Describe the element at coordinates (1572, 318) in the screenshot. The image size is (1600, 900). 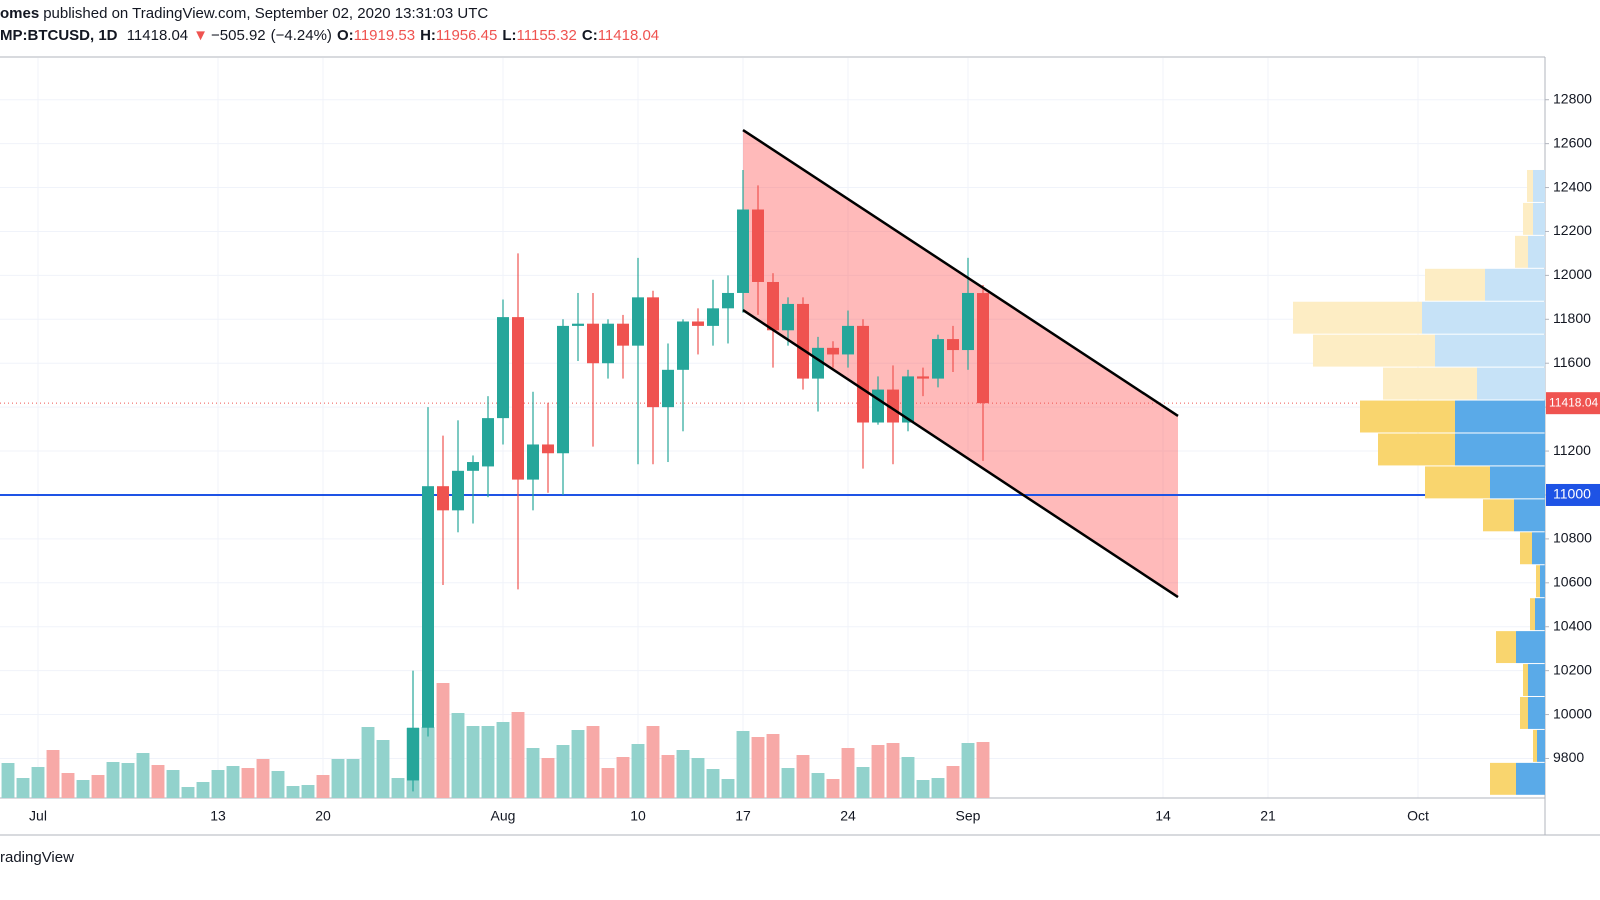
I see `y-tick-label: 11800` at that location.